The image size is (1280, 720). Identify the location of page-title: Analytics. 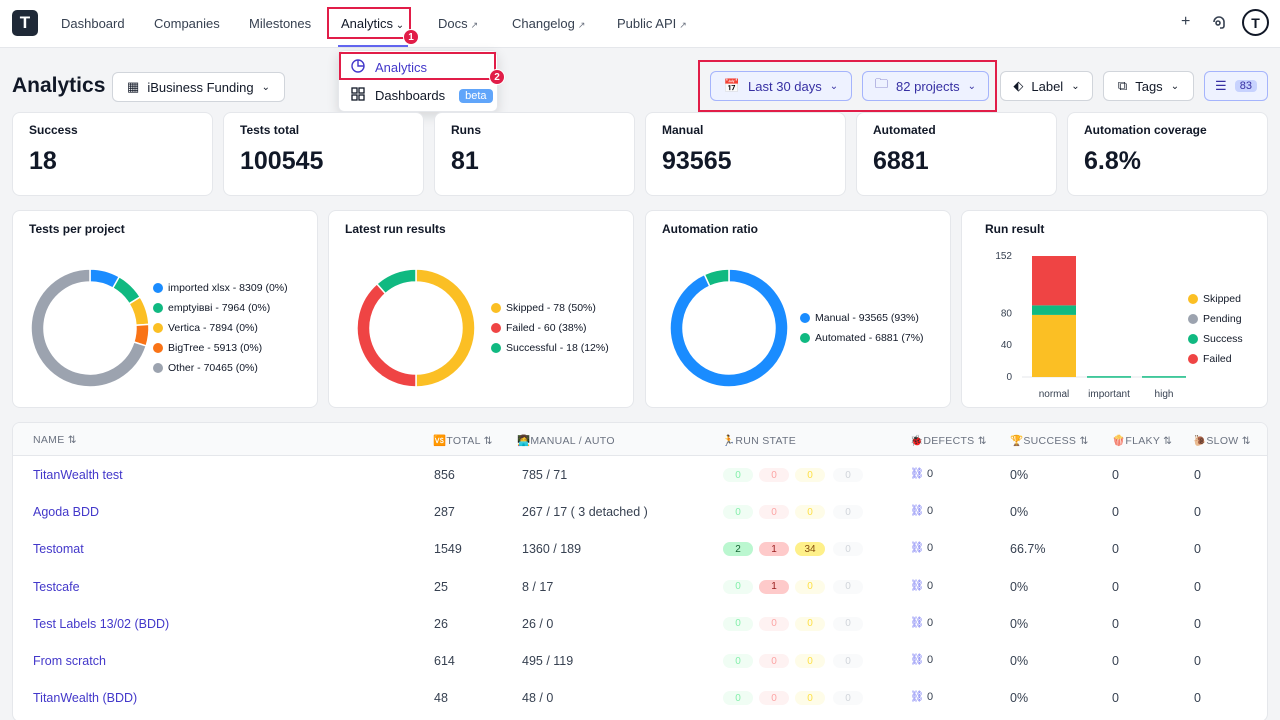
(59, 85).